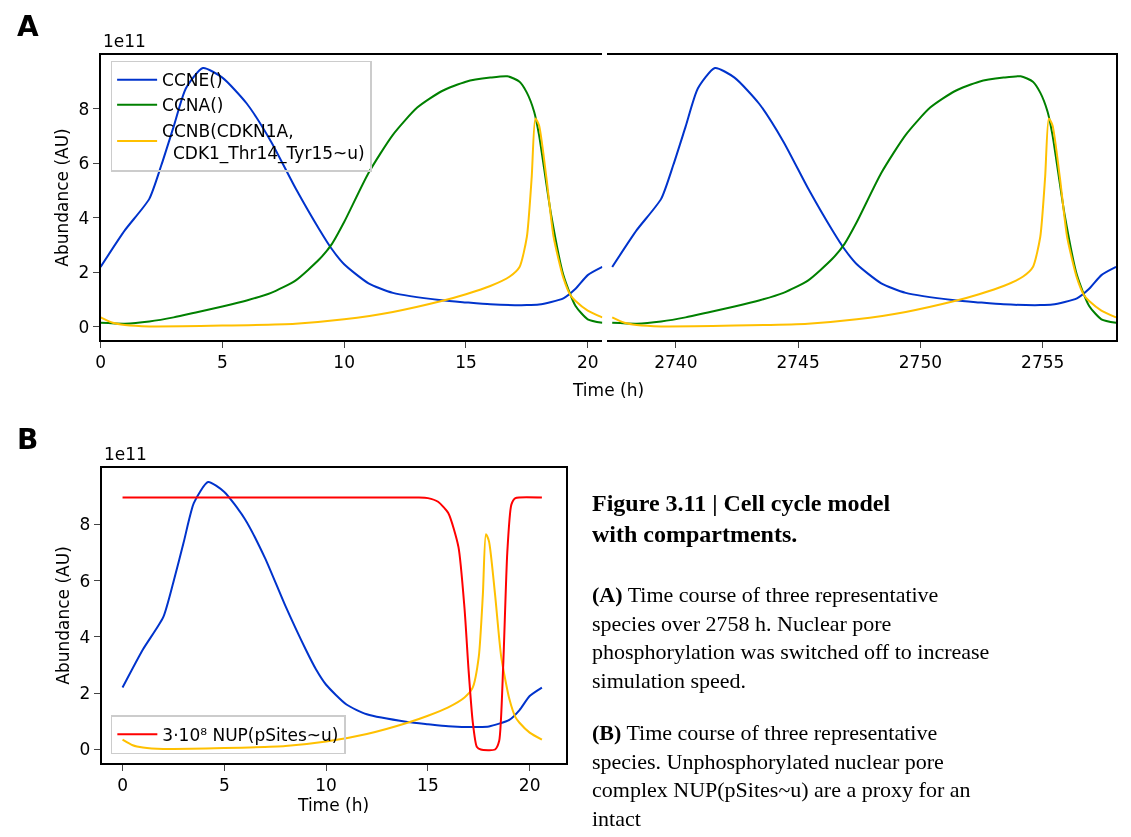 Image resolution: width=1131 pixels, height=837 pixels. Describe the element at coordinates (676, 362) in the screenshot. I see `x-tick-label: 2740` at that location.